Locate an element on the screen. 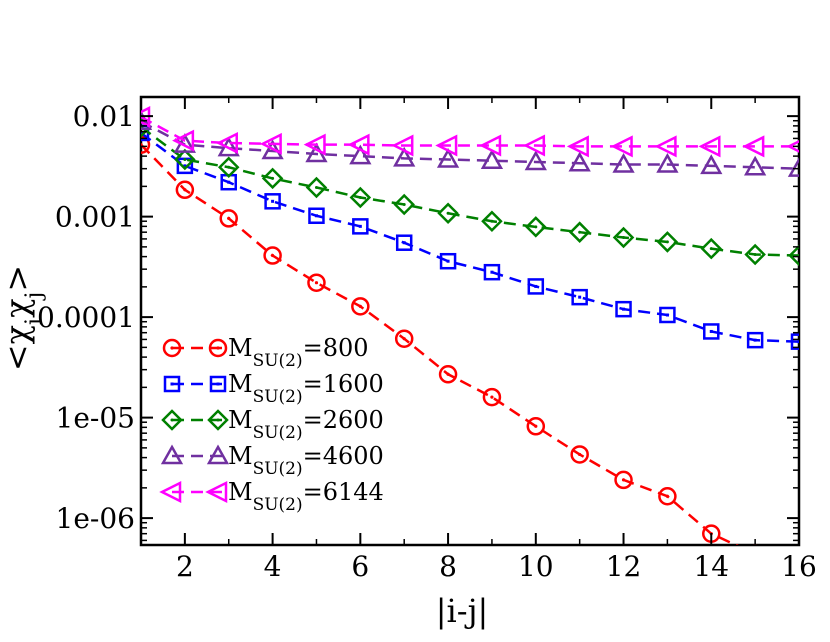  x-tick-label: 16 is located at coordinates (799, 566).